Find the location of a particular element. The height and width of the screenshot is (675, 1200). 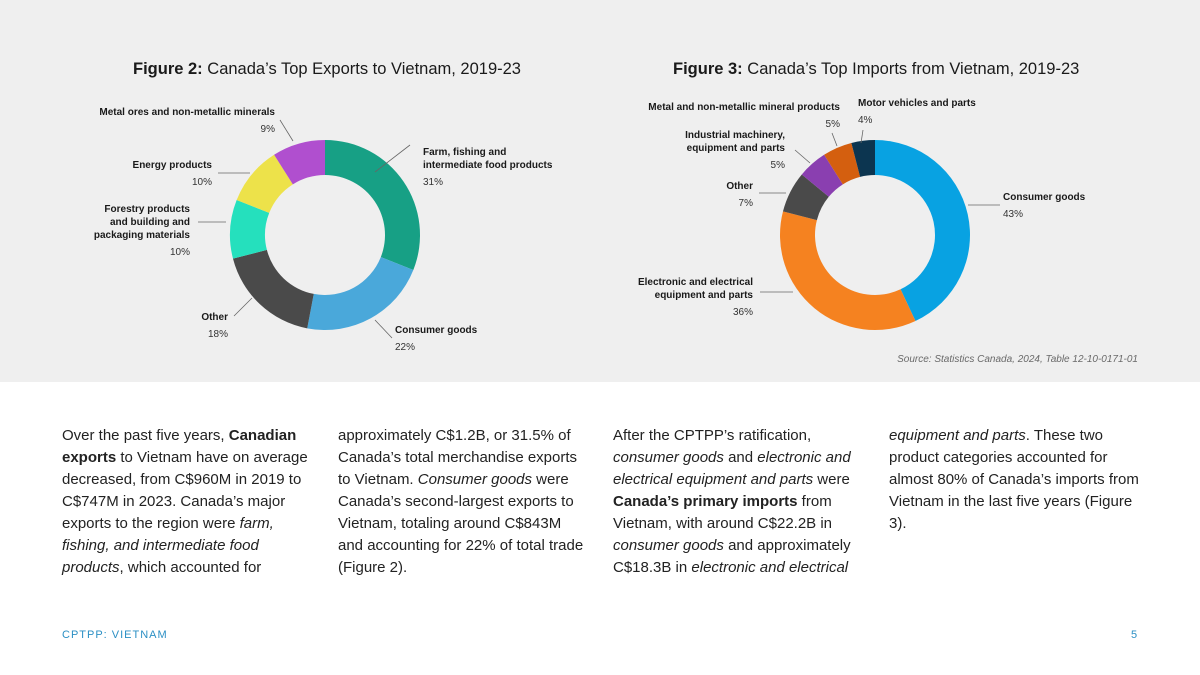

col3-text-segment: and is located at coordinates (740, 457).